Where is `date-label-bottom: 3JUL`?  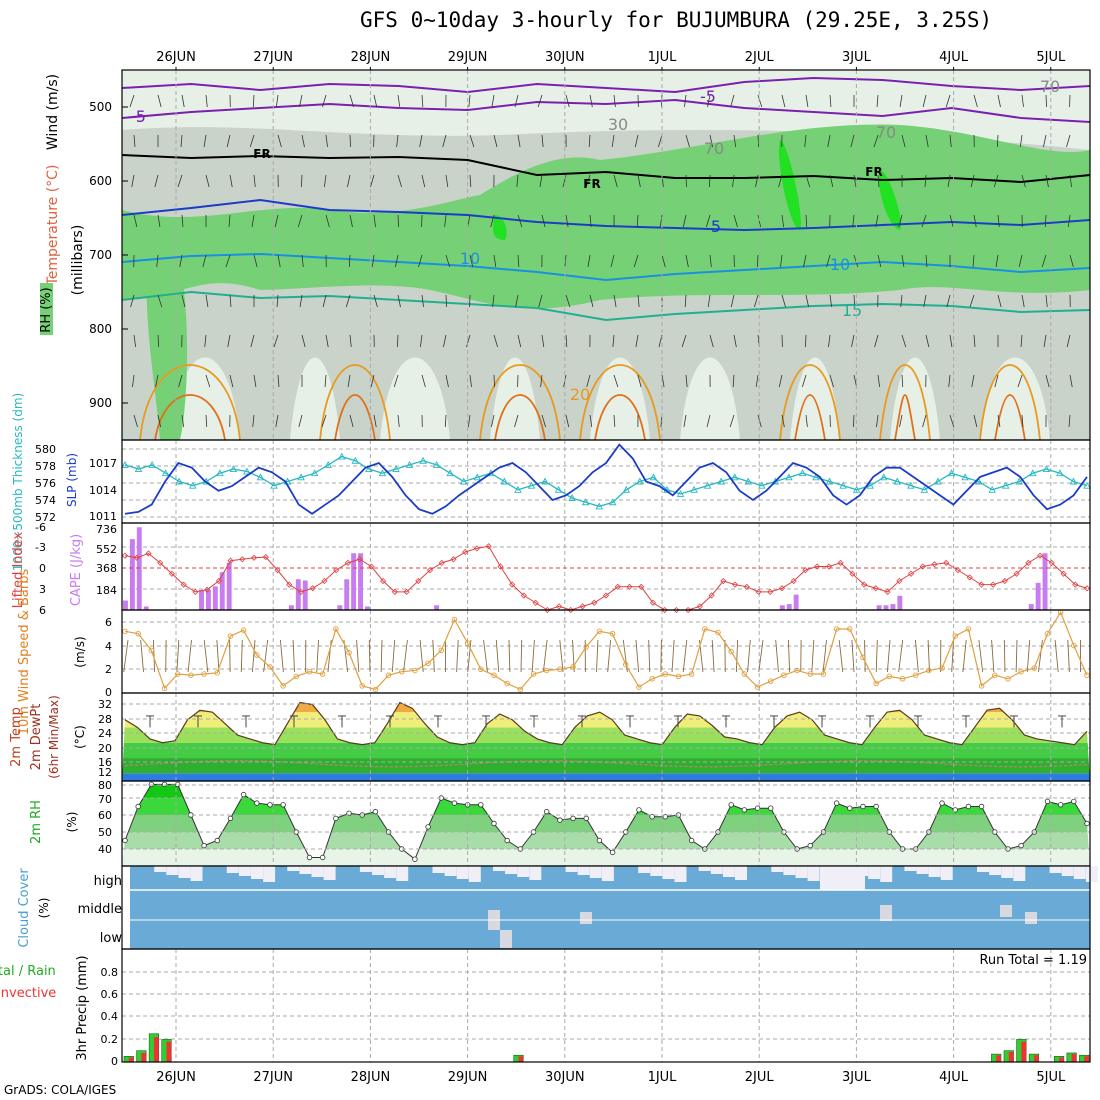 date-label-bottom: 3JUL is located at coordinates (857, 1077).